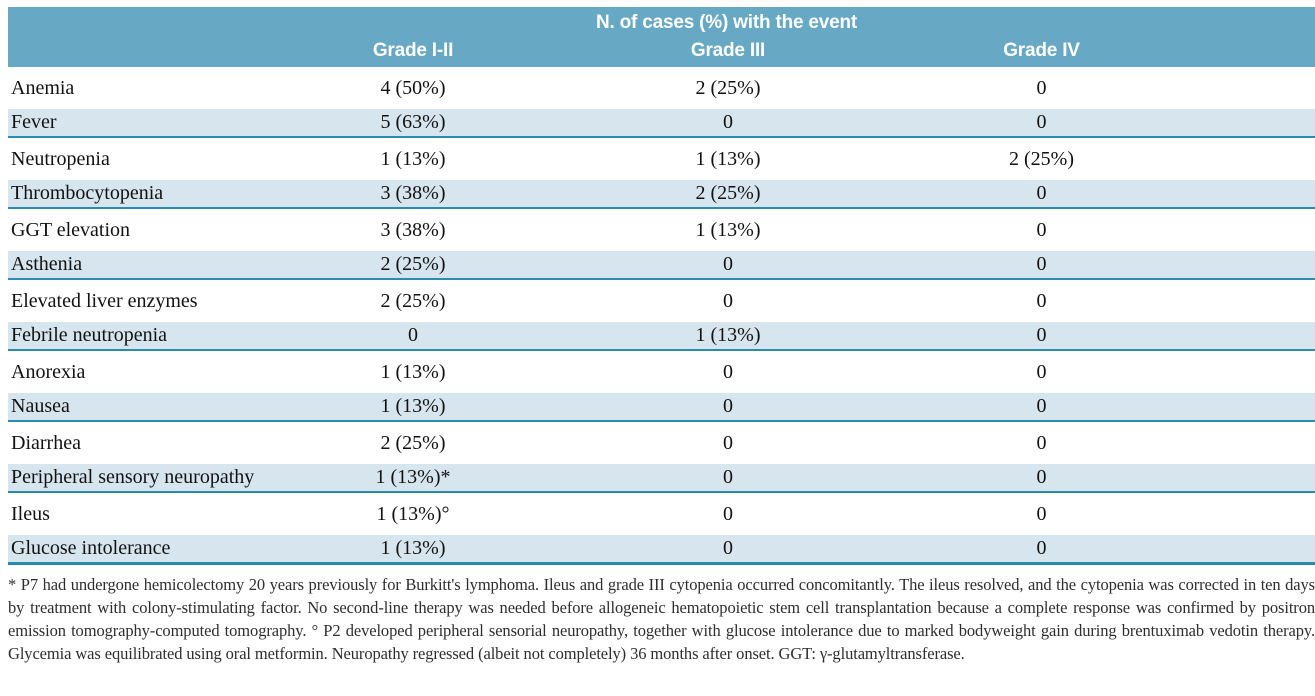 Image resolution: width=1315 pixels, height=696 pixels. I want to click on header-span-row: N. of cases (%) with the event, so click(661, 20).